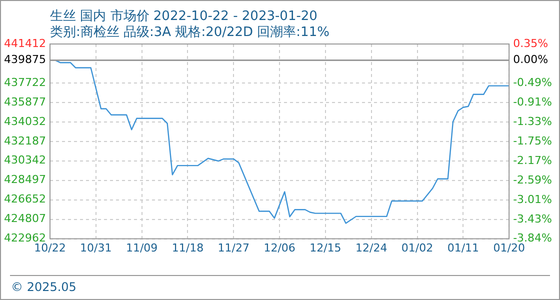  Describe the element at coordinates (25, 101) in the screenshot. I see `y-tick-label: 435877` at that location.